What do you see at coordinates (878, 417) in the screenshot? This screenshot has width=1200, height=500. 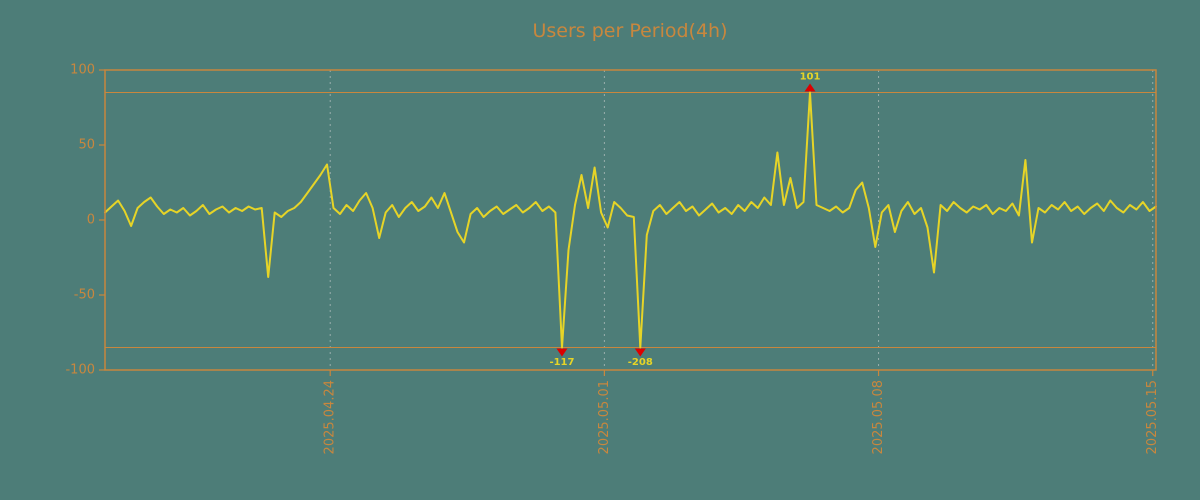 I see `x-tick-label: 2025.05.08` at bounding box center [878, 417].